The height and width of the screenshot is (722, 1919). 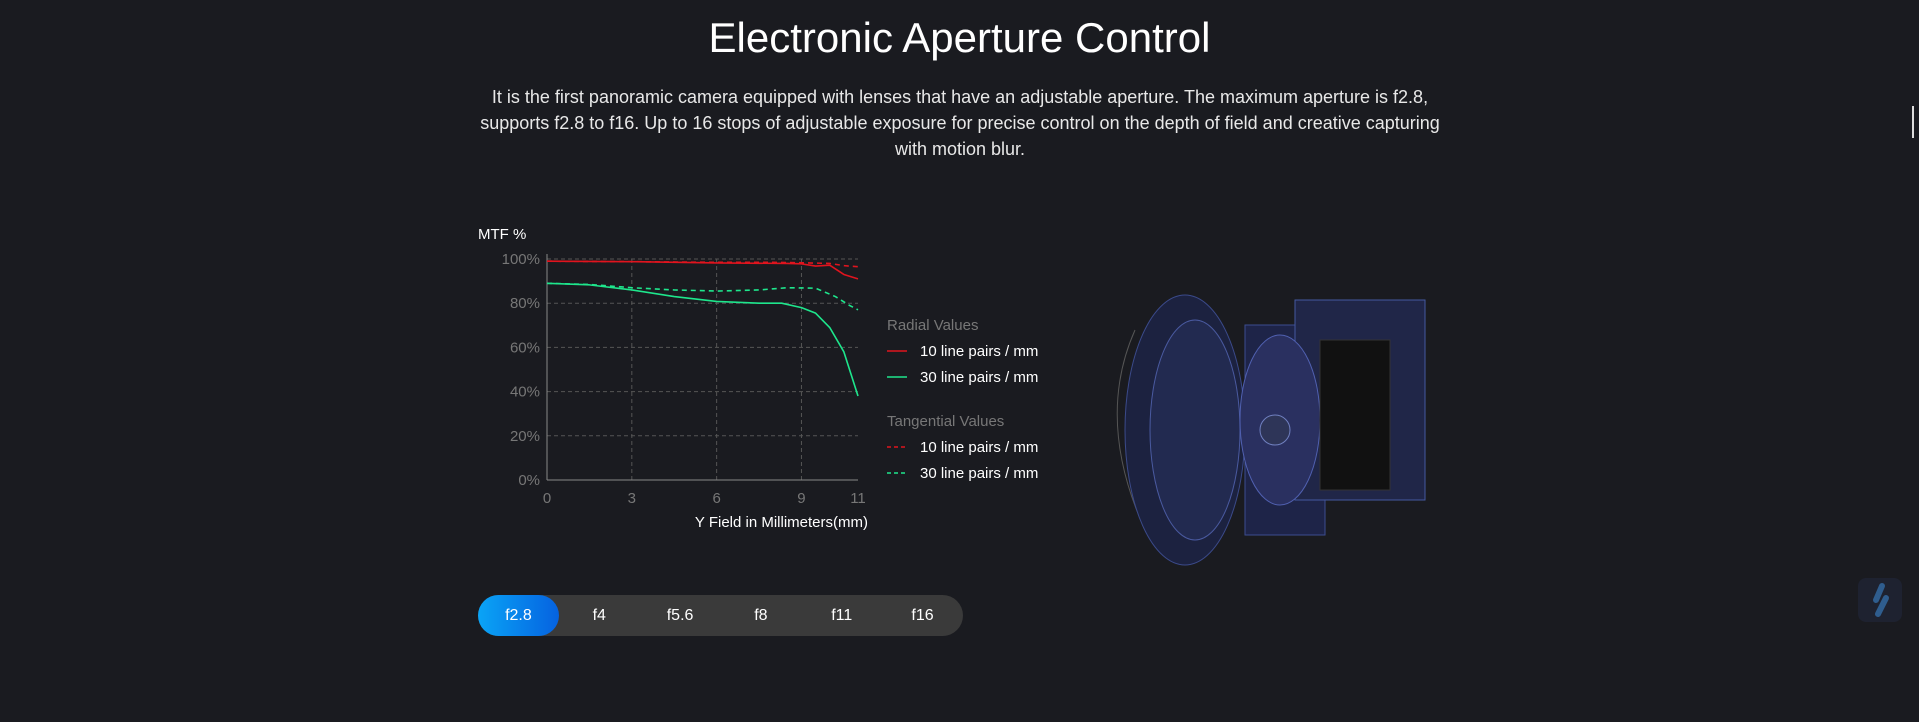 What do you see at coordinates (502, 234) in the screenshot?
I see `y-axis-label: MTF %` at bounding box center [502, 234].